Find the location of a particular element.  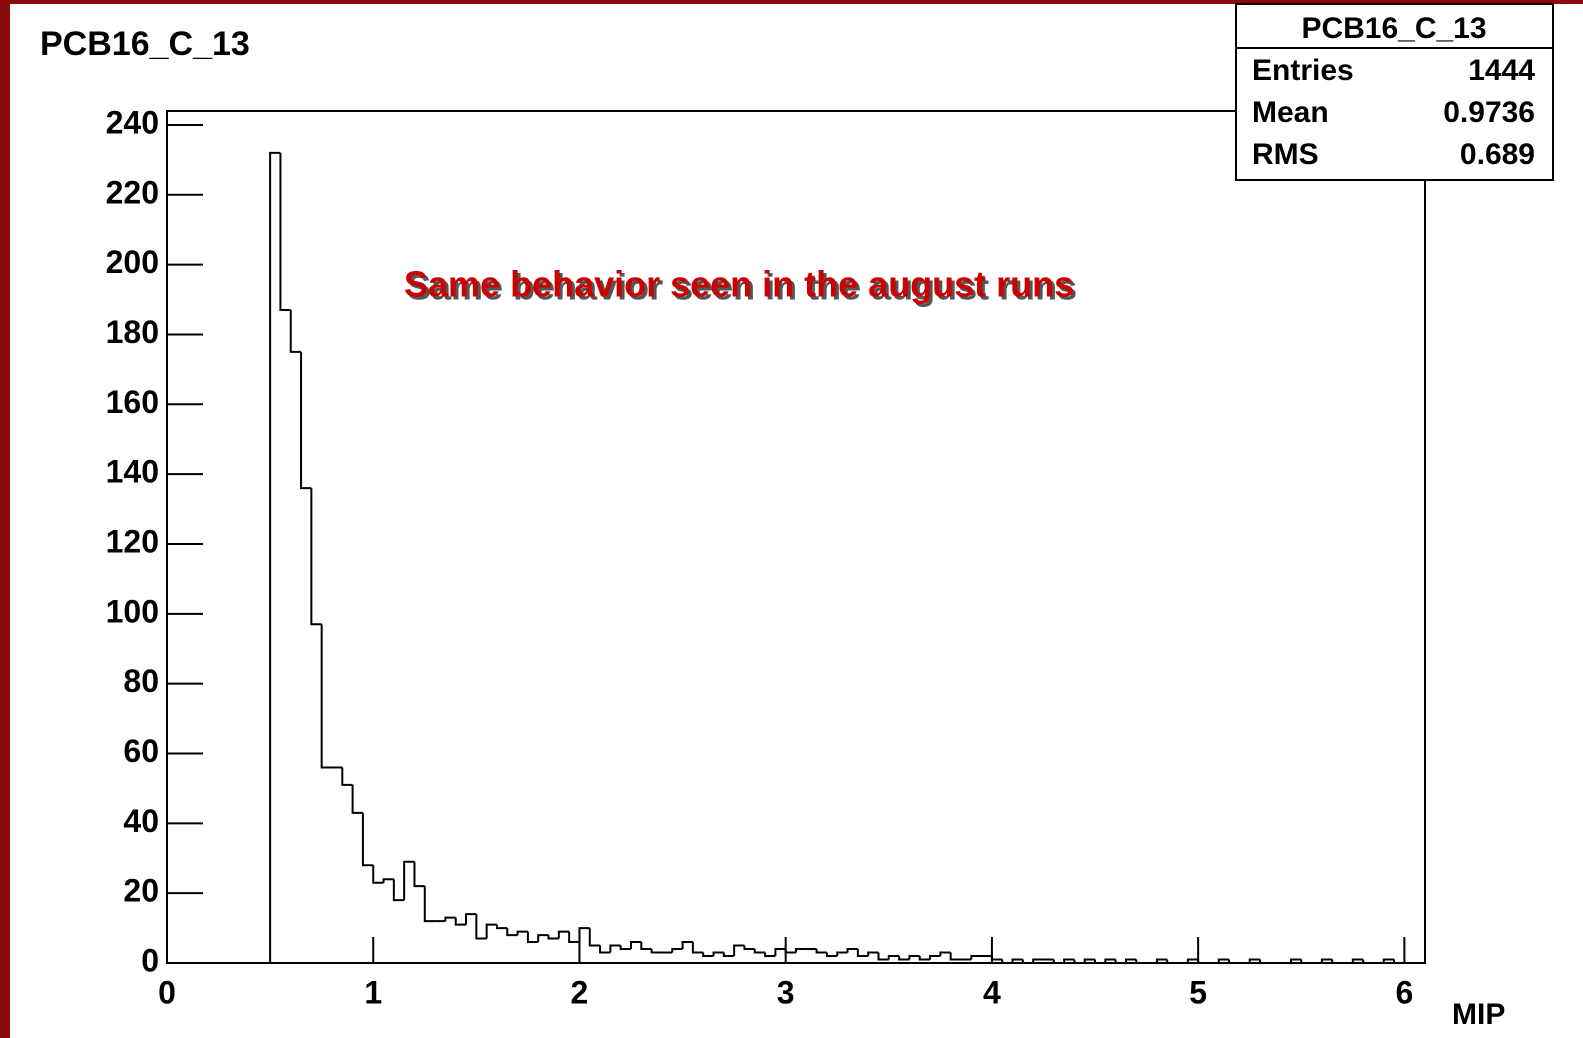

y-tick-label: 140 is located at coordinates (132, 472).